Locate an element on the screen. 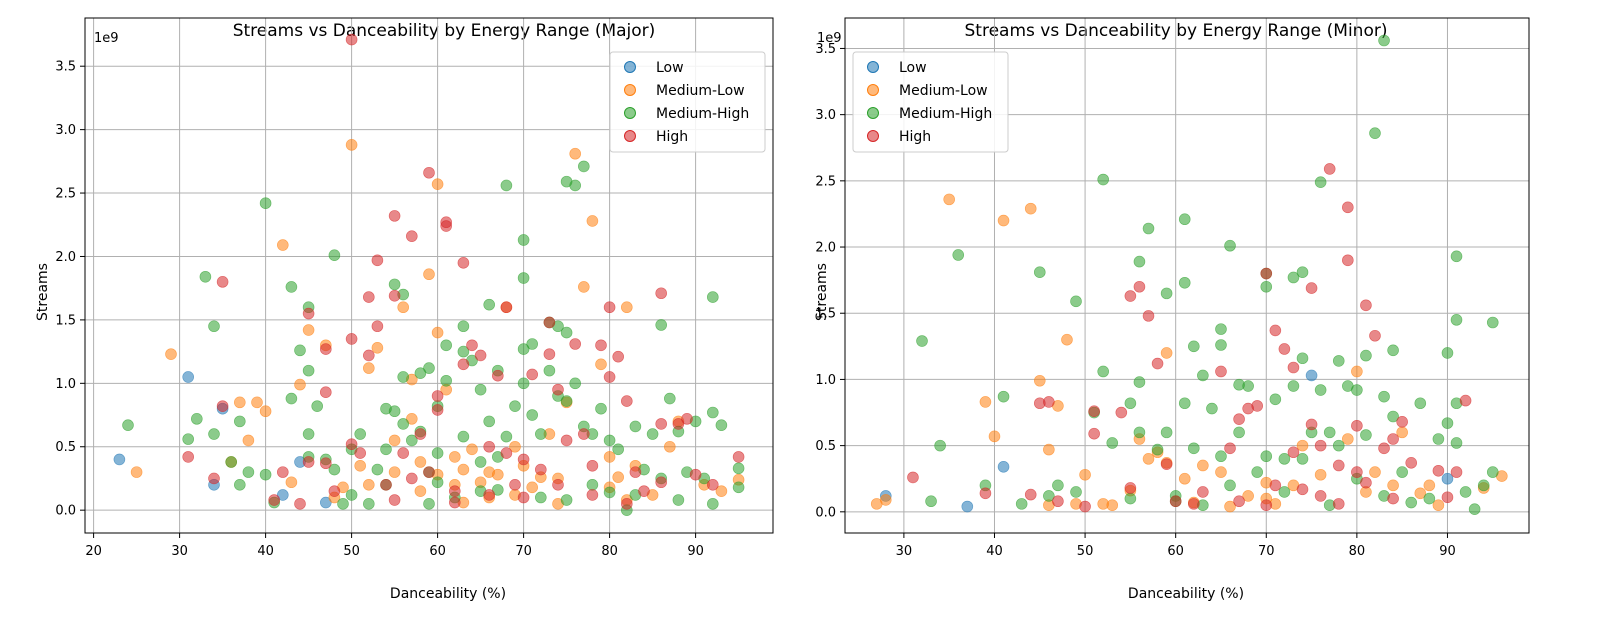 The height and width of the screenshot is (628, 1612). y-tick-label: 1.5 is located at coordinates (825, 314).